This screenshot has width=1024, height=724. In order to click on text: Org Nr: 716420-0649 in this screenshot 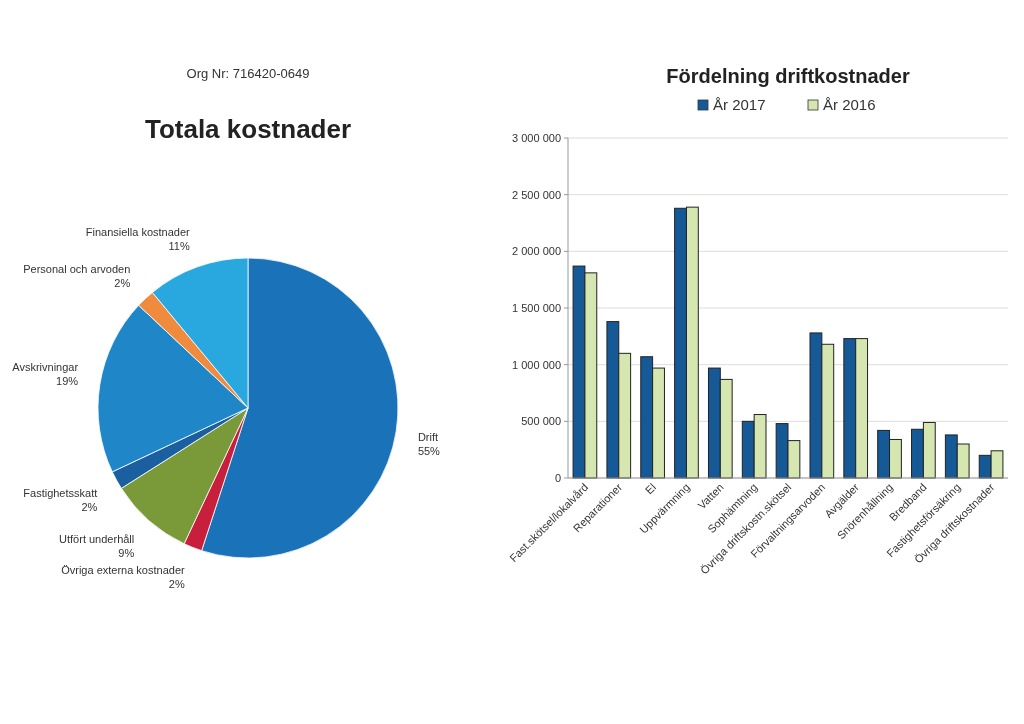, I will do `click(248, 73)`.